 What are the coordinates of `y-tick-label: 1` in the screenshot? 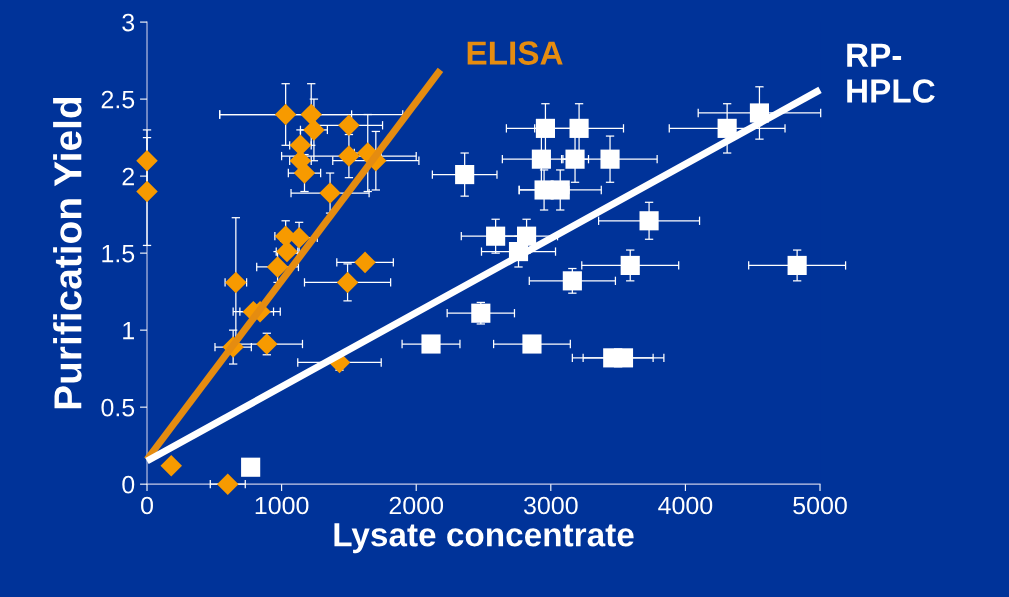 It's located at (128, 331).